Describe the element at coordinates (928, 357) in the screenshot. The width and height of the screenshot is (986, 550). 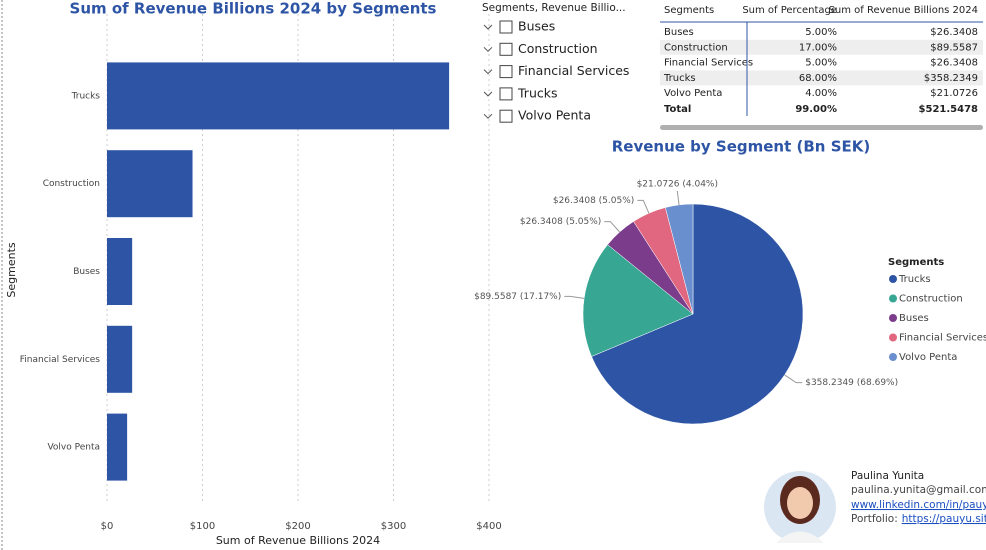
I see `legend-label: Volvo Penta` at that location.